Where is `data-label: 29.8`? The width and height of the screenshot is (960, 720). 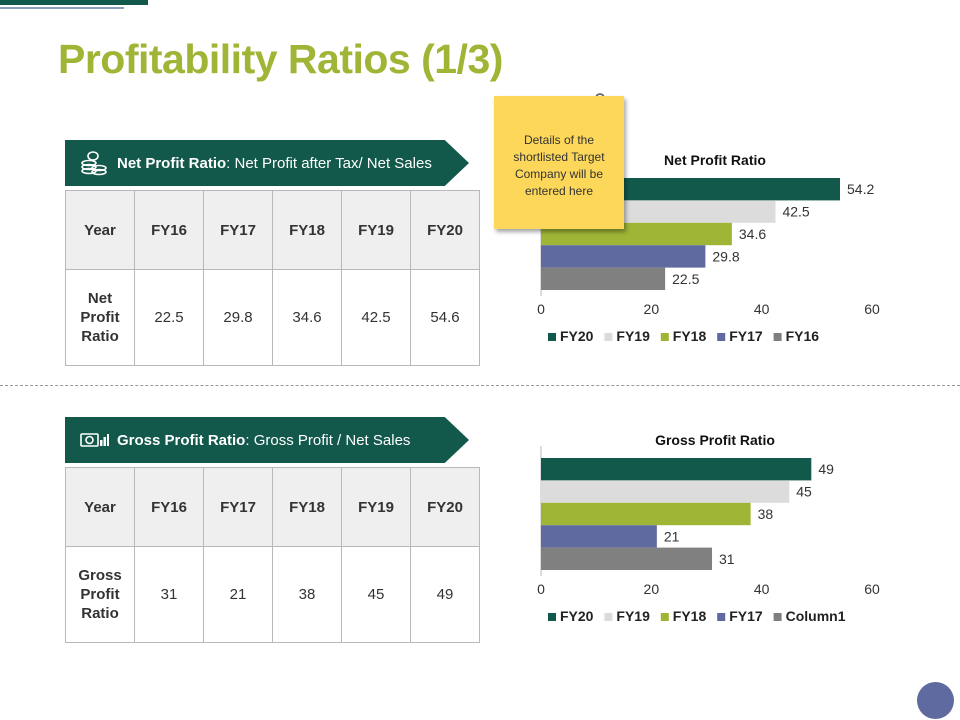
data-label: 29.8 is located at coordinates (725, 256).